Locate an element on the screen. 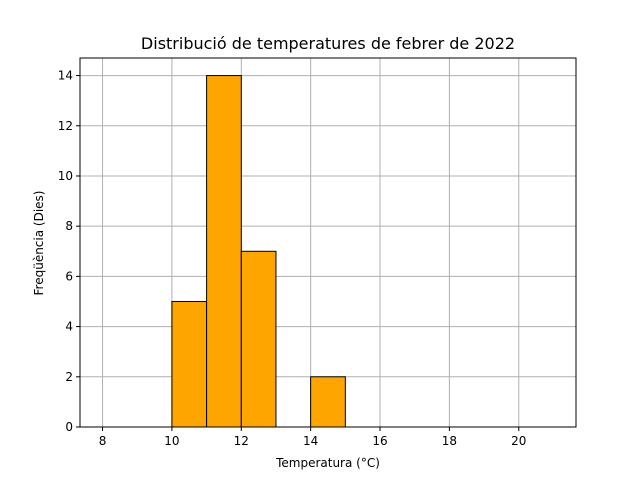  y-tick-label: 8 is located at coordinates (69, 226).